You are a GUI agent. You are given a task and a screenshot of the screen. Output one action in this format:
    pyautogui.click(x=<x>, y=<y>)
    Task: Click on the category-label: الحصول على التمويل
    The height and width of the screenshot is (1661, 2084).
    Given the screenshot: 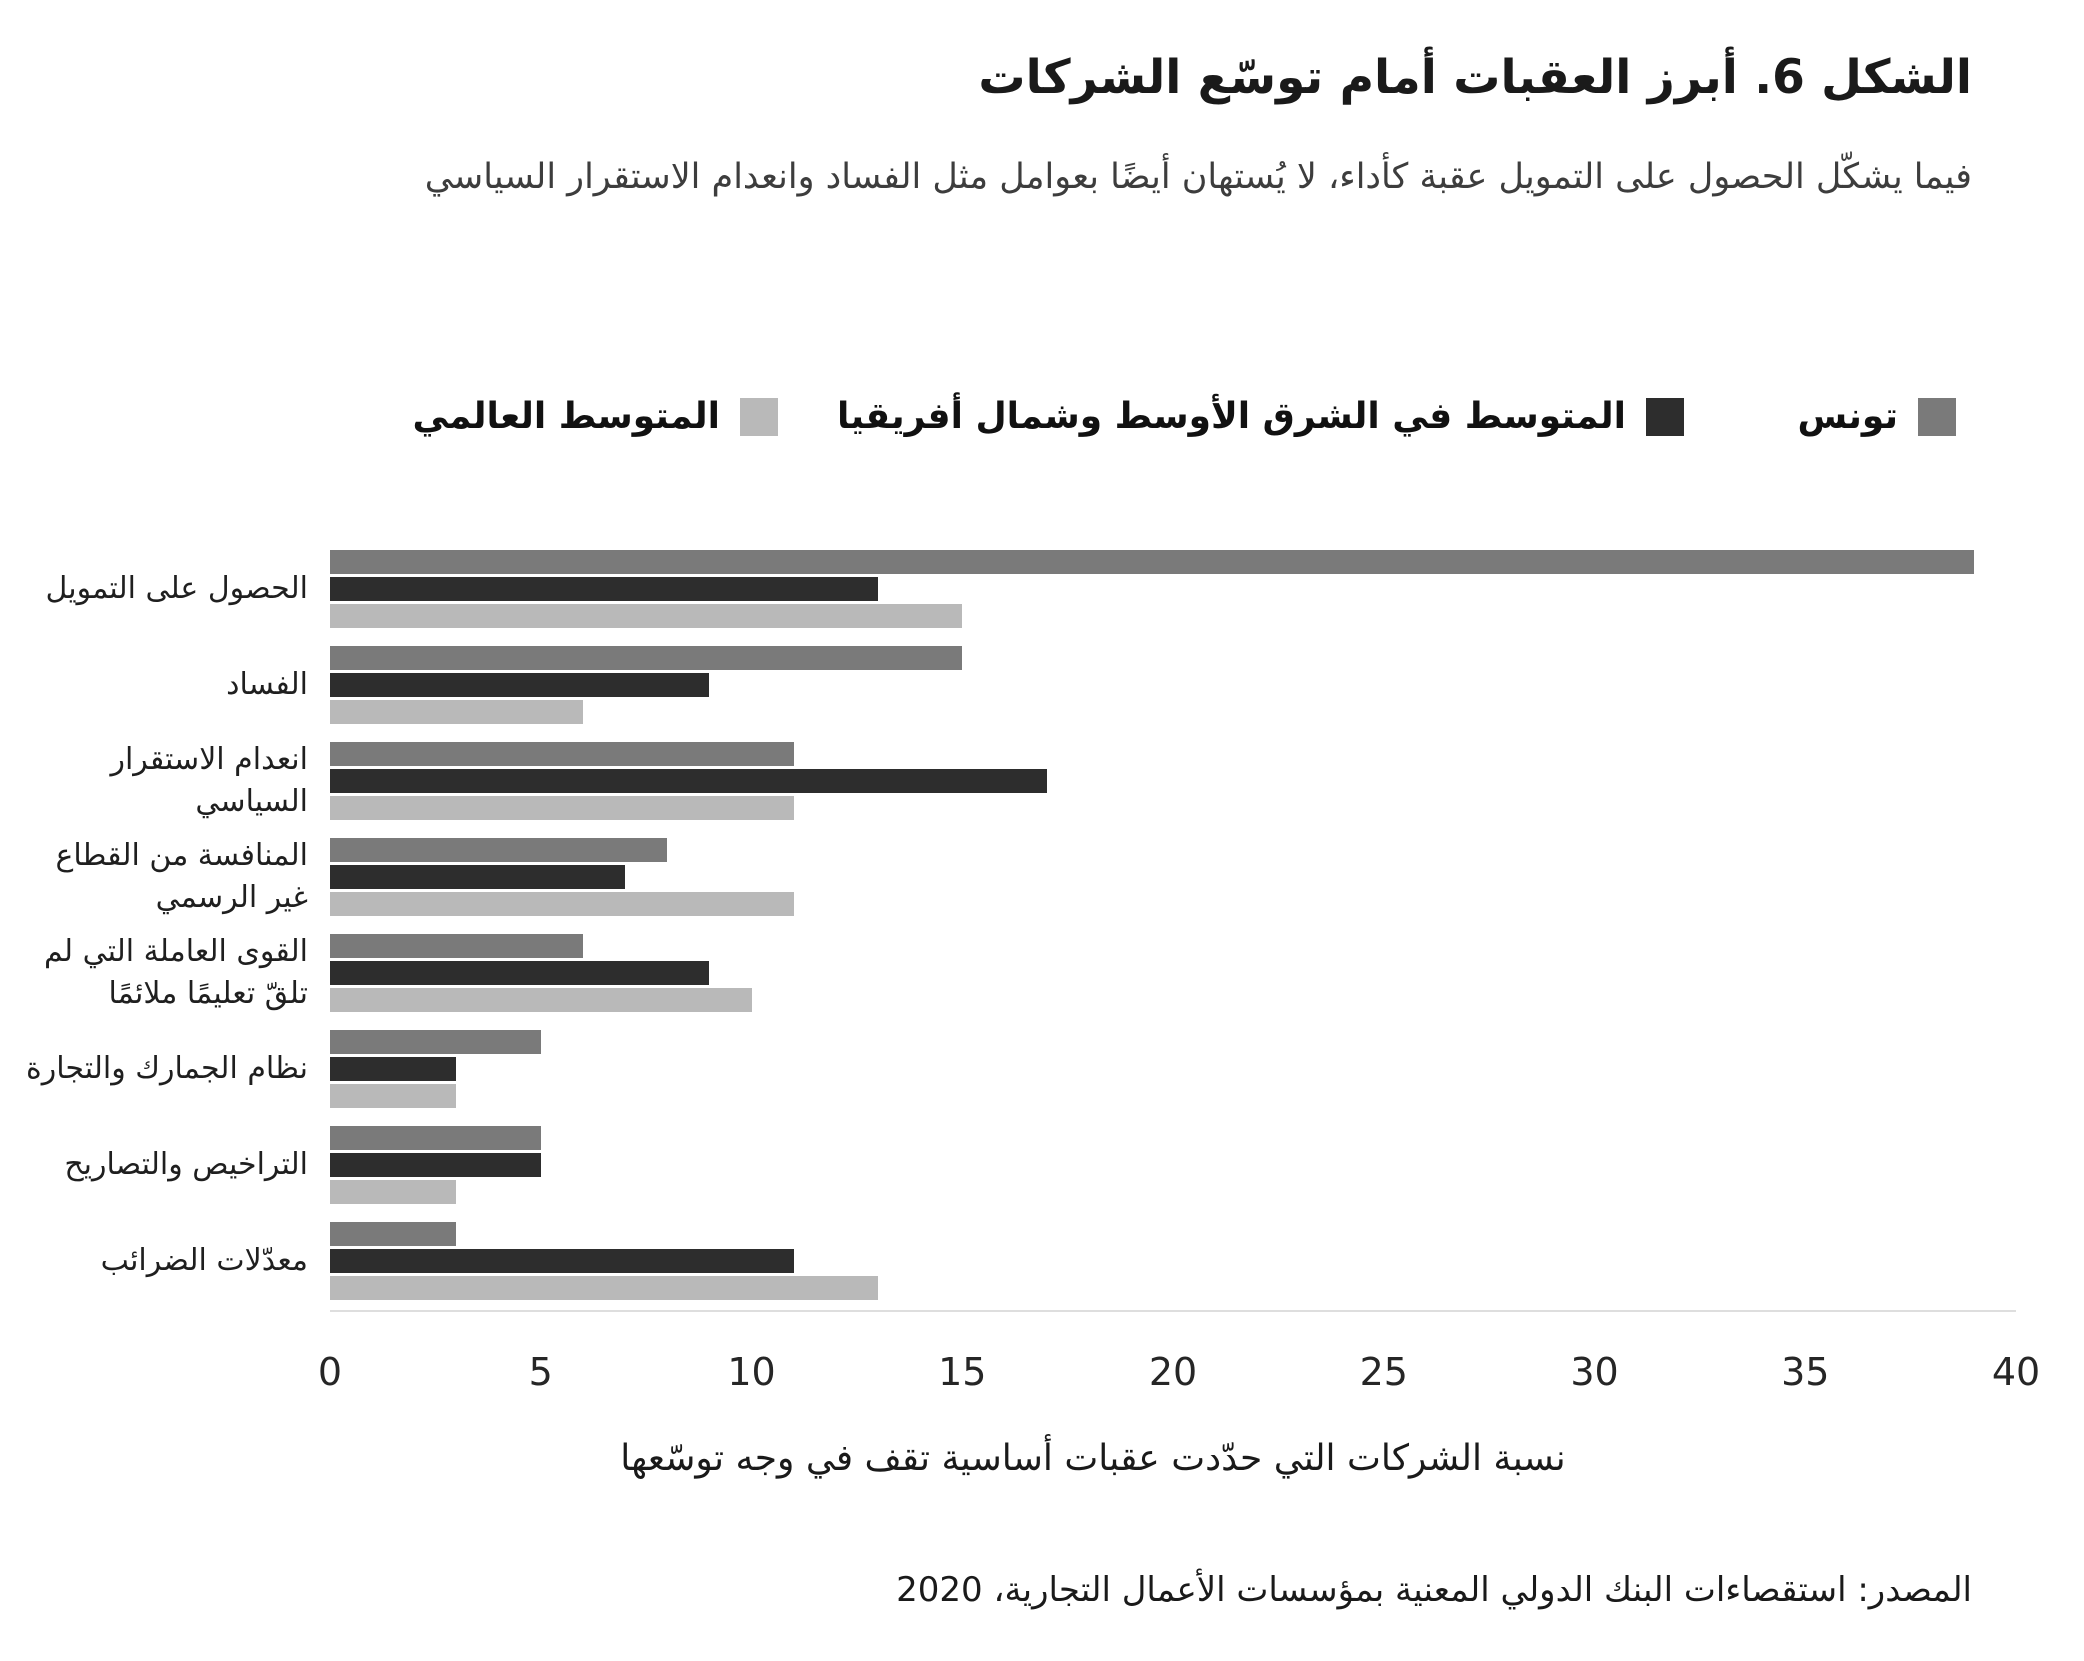 What is the action you would take?
    pyautogui.click(x=177, y=588)
    